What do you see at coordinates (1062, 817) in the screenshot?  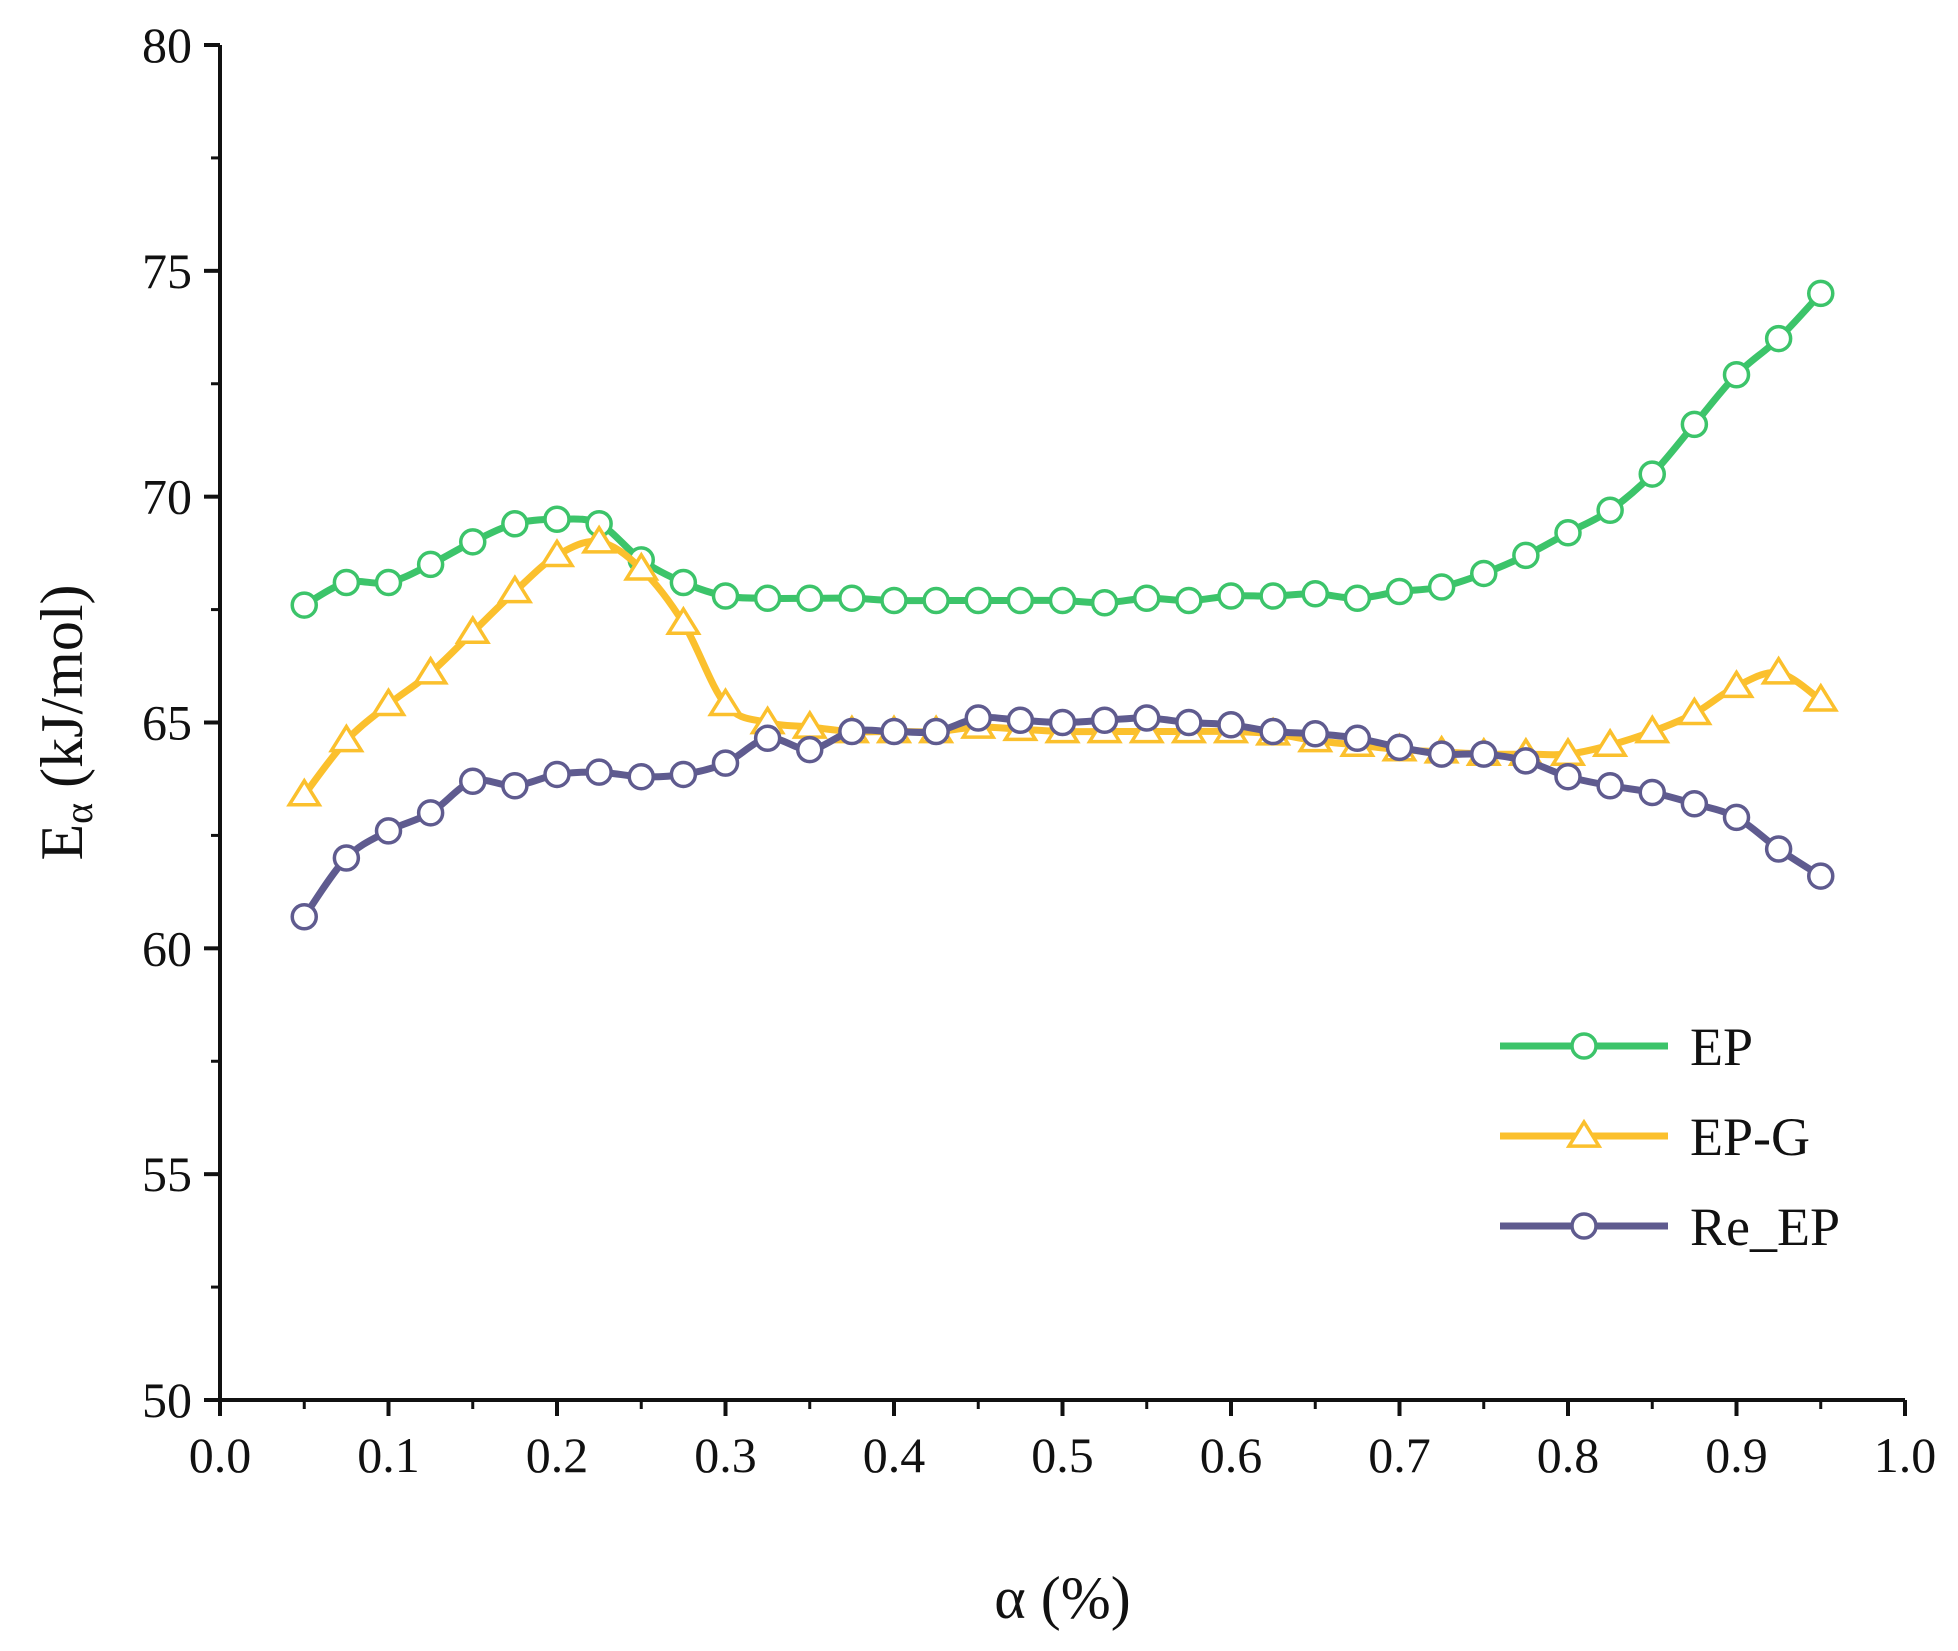 I see `series-re-ep` at bounding box center [1062, 817].